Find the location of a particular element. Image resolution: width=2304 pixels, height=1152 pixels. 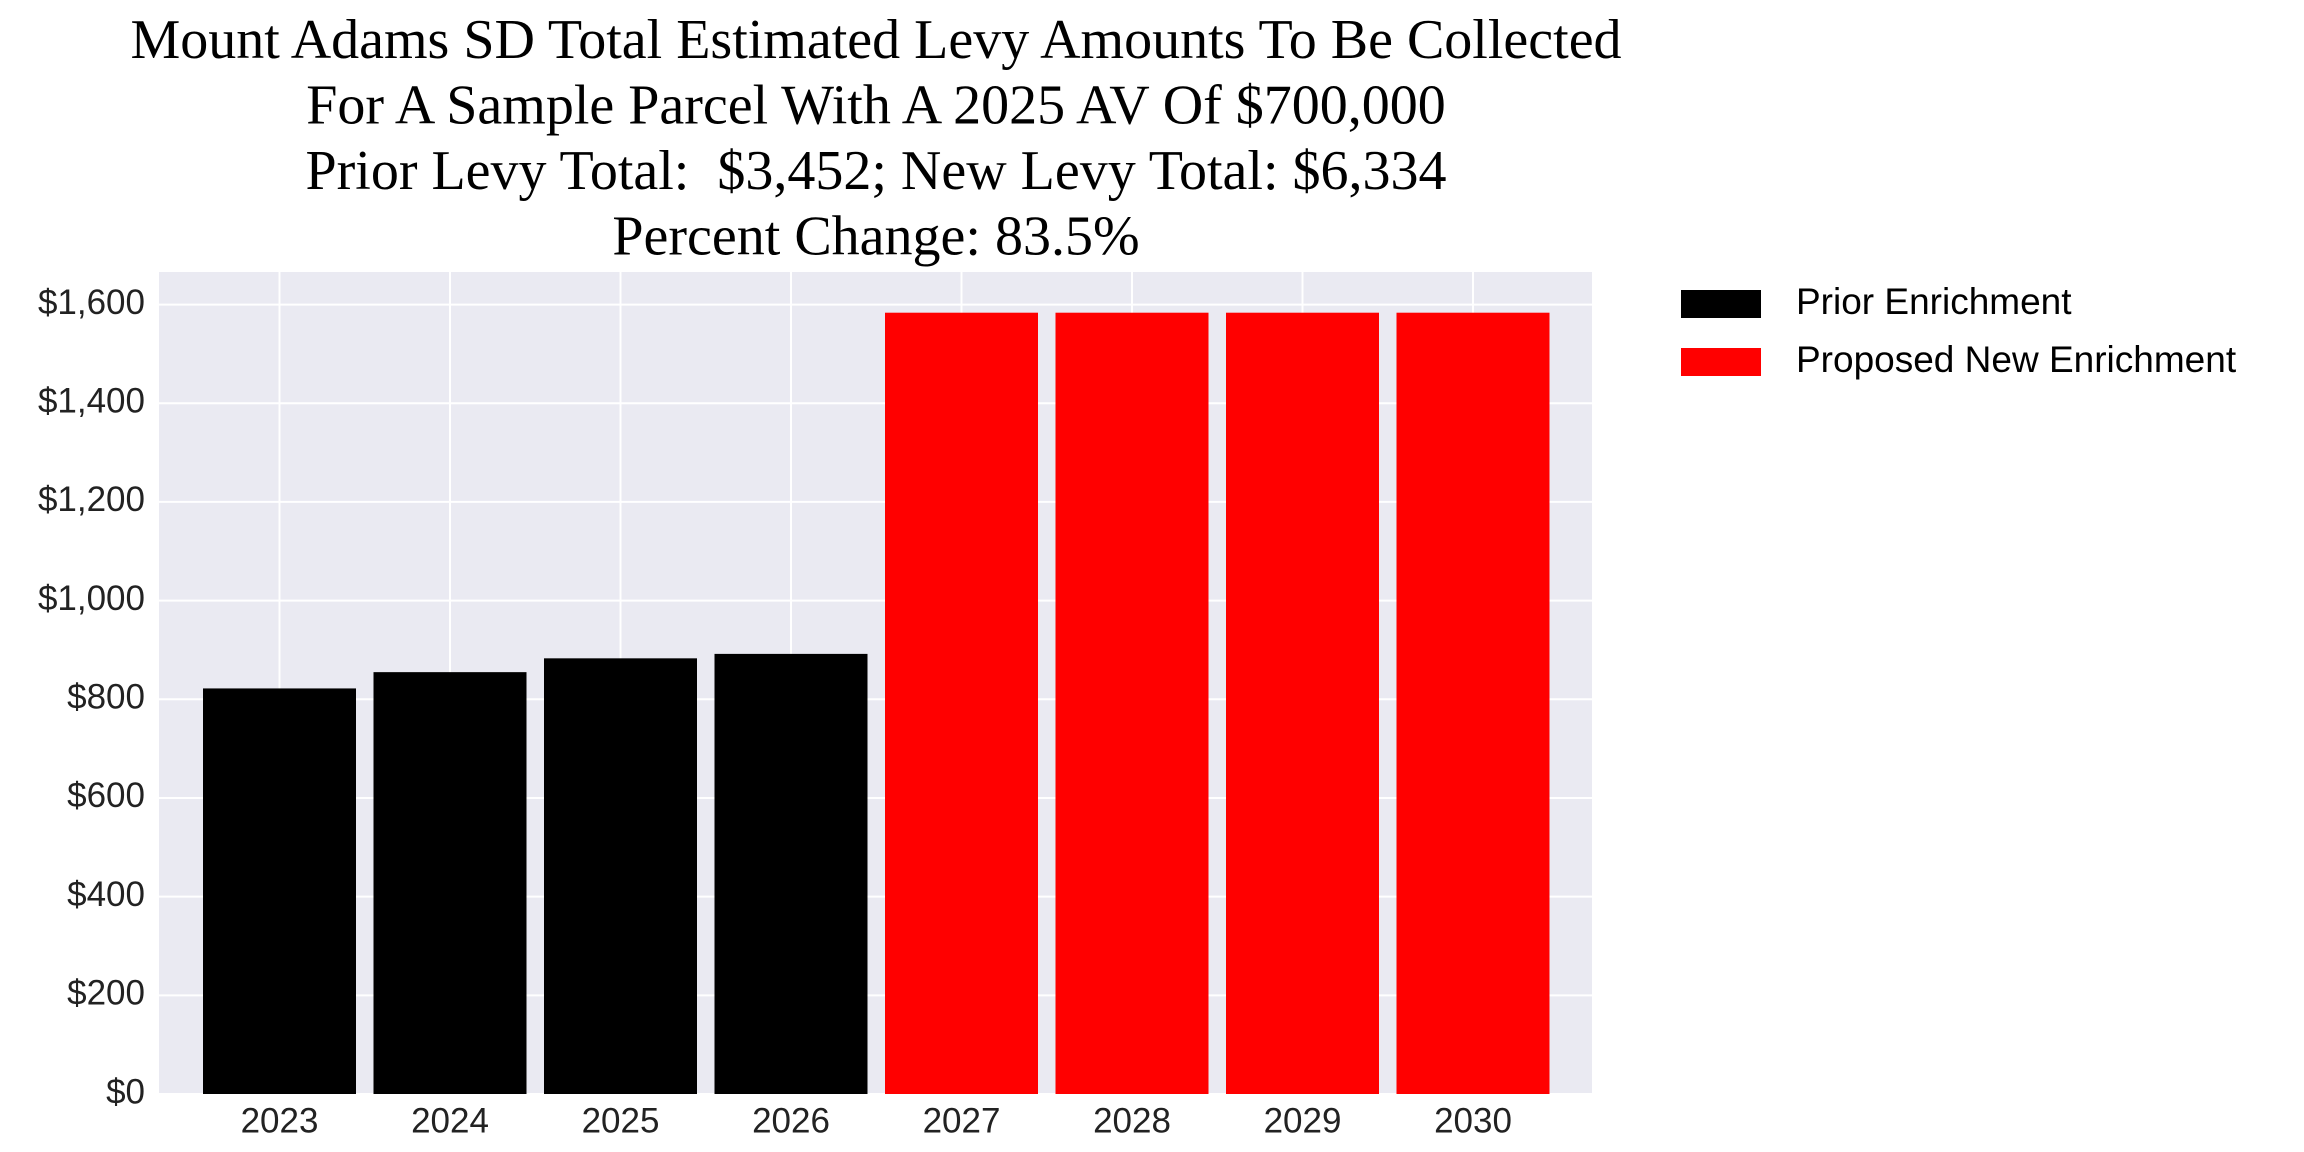

y-tick-label: $400 is located at coordinates (106, 894).